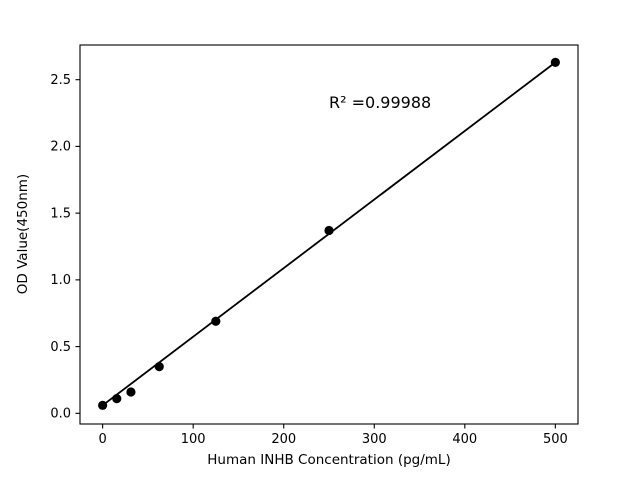 Image resolution: width=640 pixels, height=480 pixels. I want to click on y-tick-label: 0.5, so click(60, 347).